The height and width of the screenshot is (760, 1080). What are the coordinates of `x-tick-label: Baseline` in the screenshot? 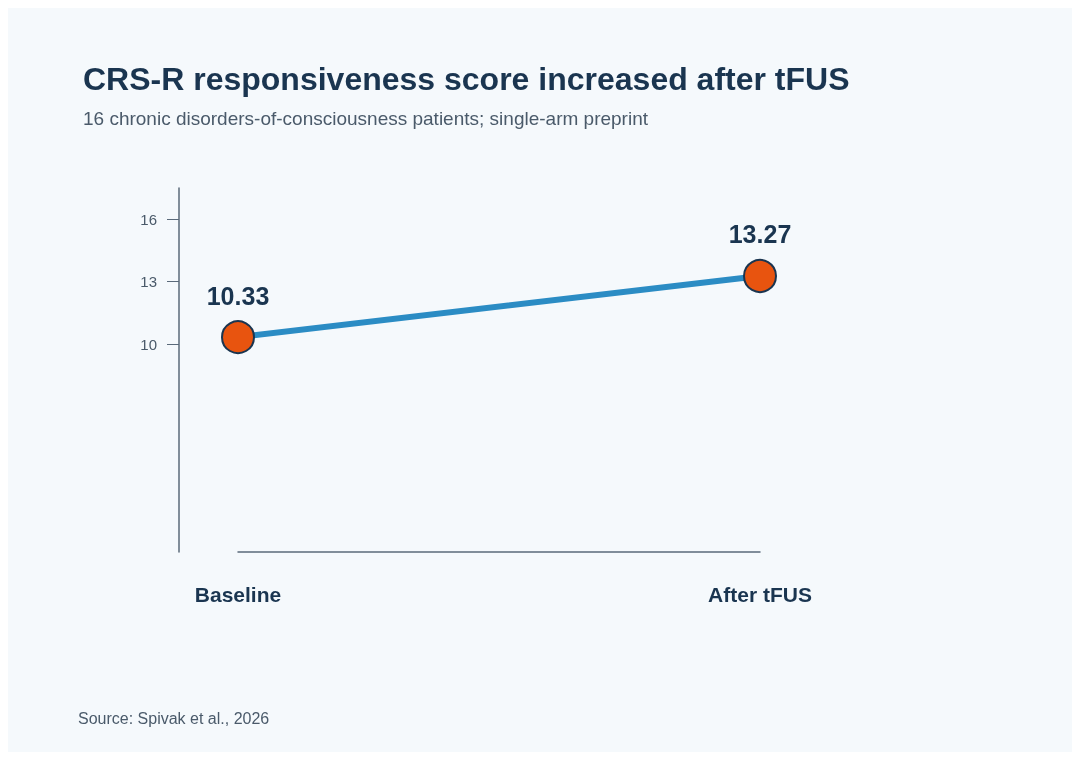 It's located at (238, 594).